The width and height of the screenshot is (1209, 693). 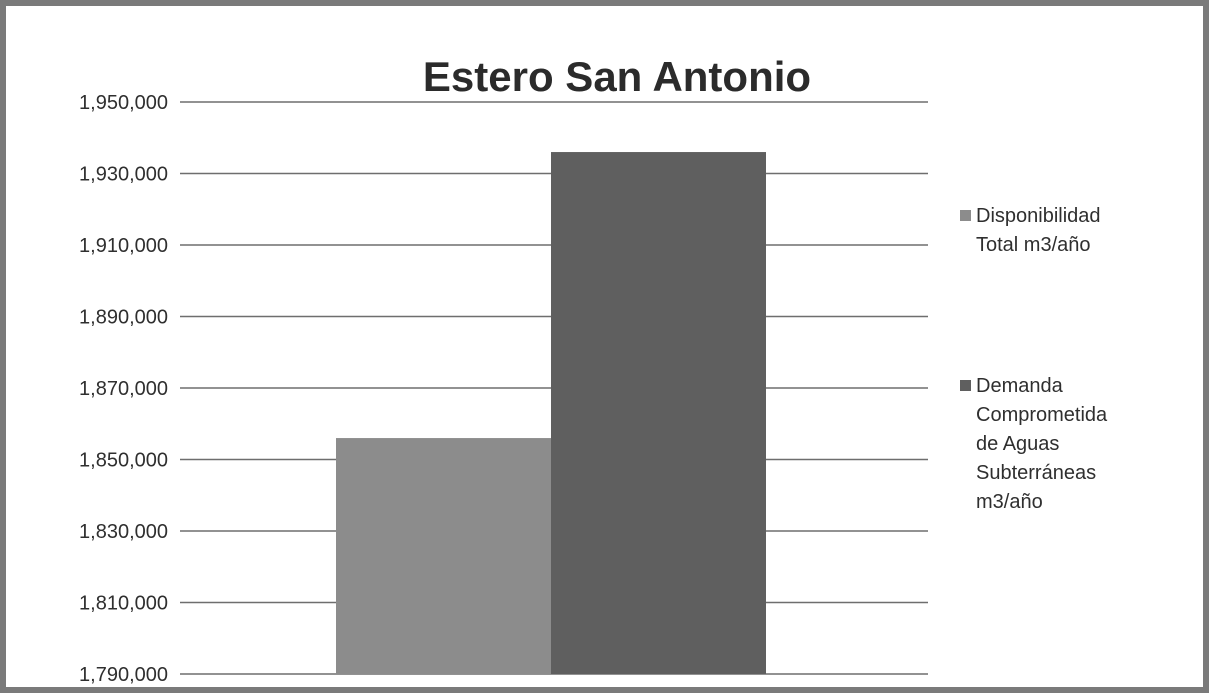 What do you see at coordinates (1033, 245) in the screenshot?
I see `legend-label-line: Total m3/año` at bounding box center [1033, 245].